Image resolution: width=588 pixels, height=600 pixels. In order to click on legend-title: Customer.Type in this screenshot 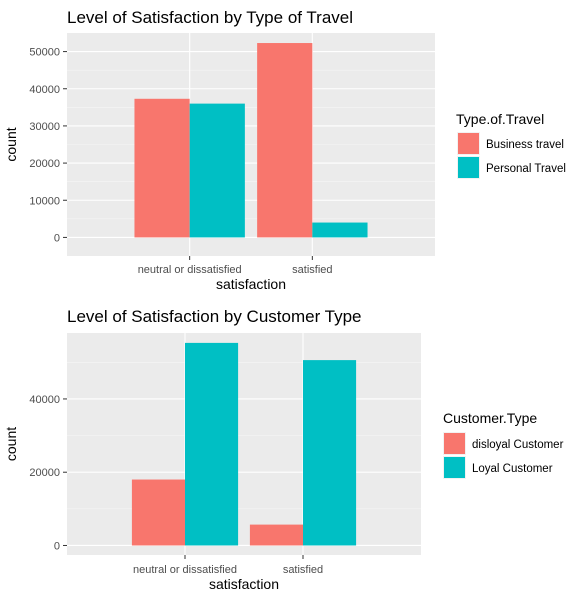, I will do `click(490, 418)`.